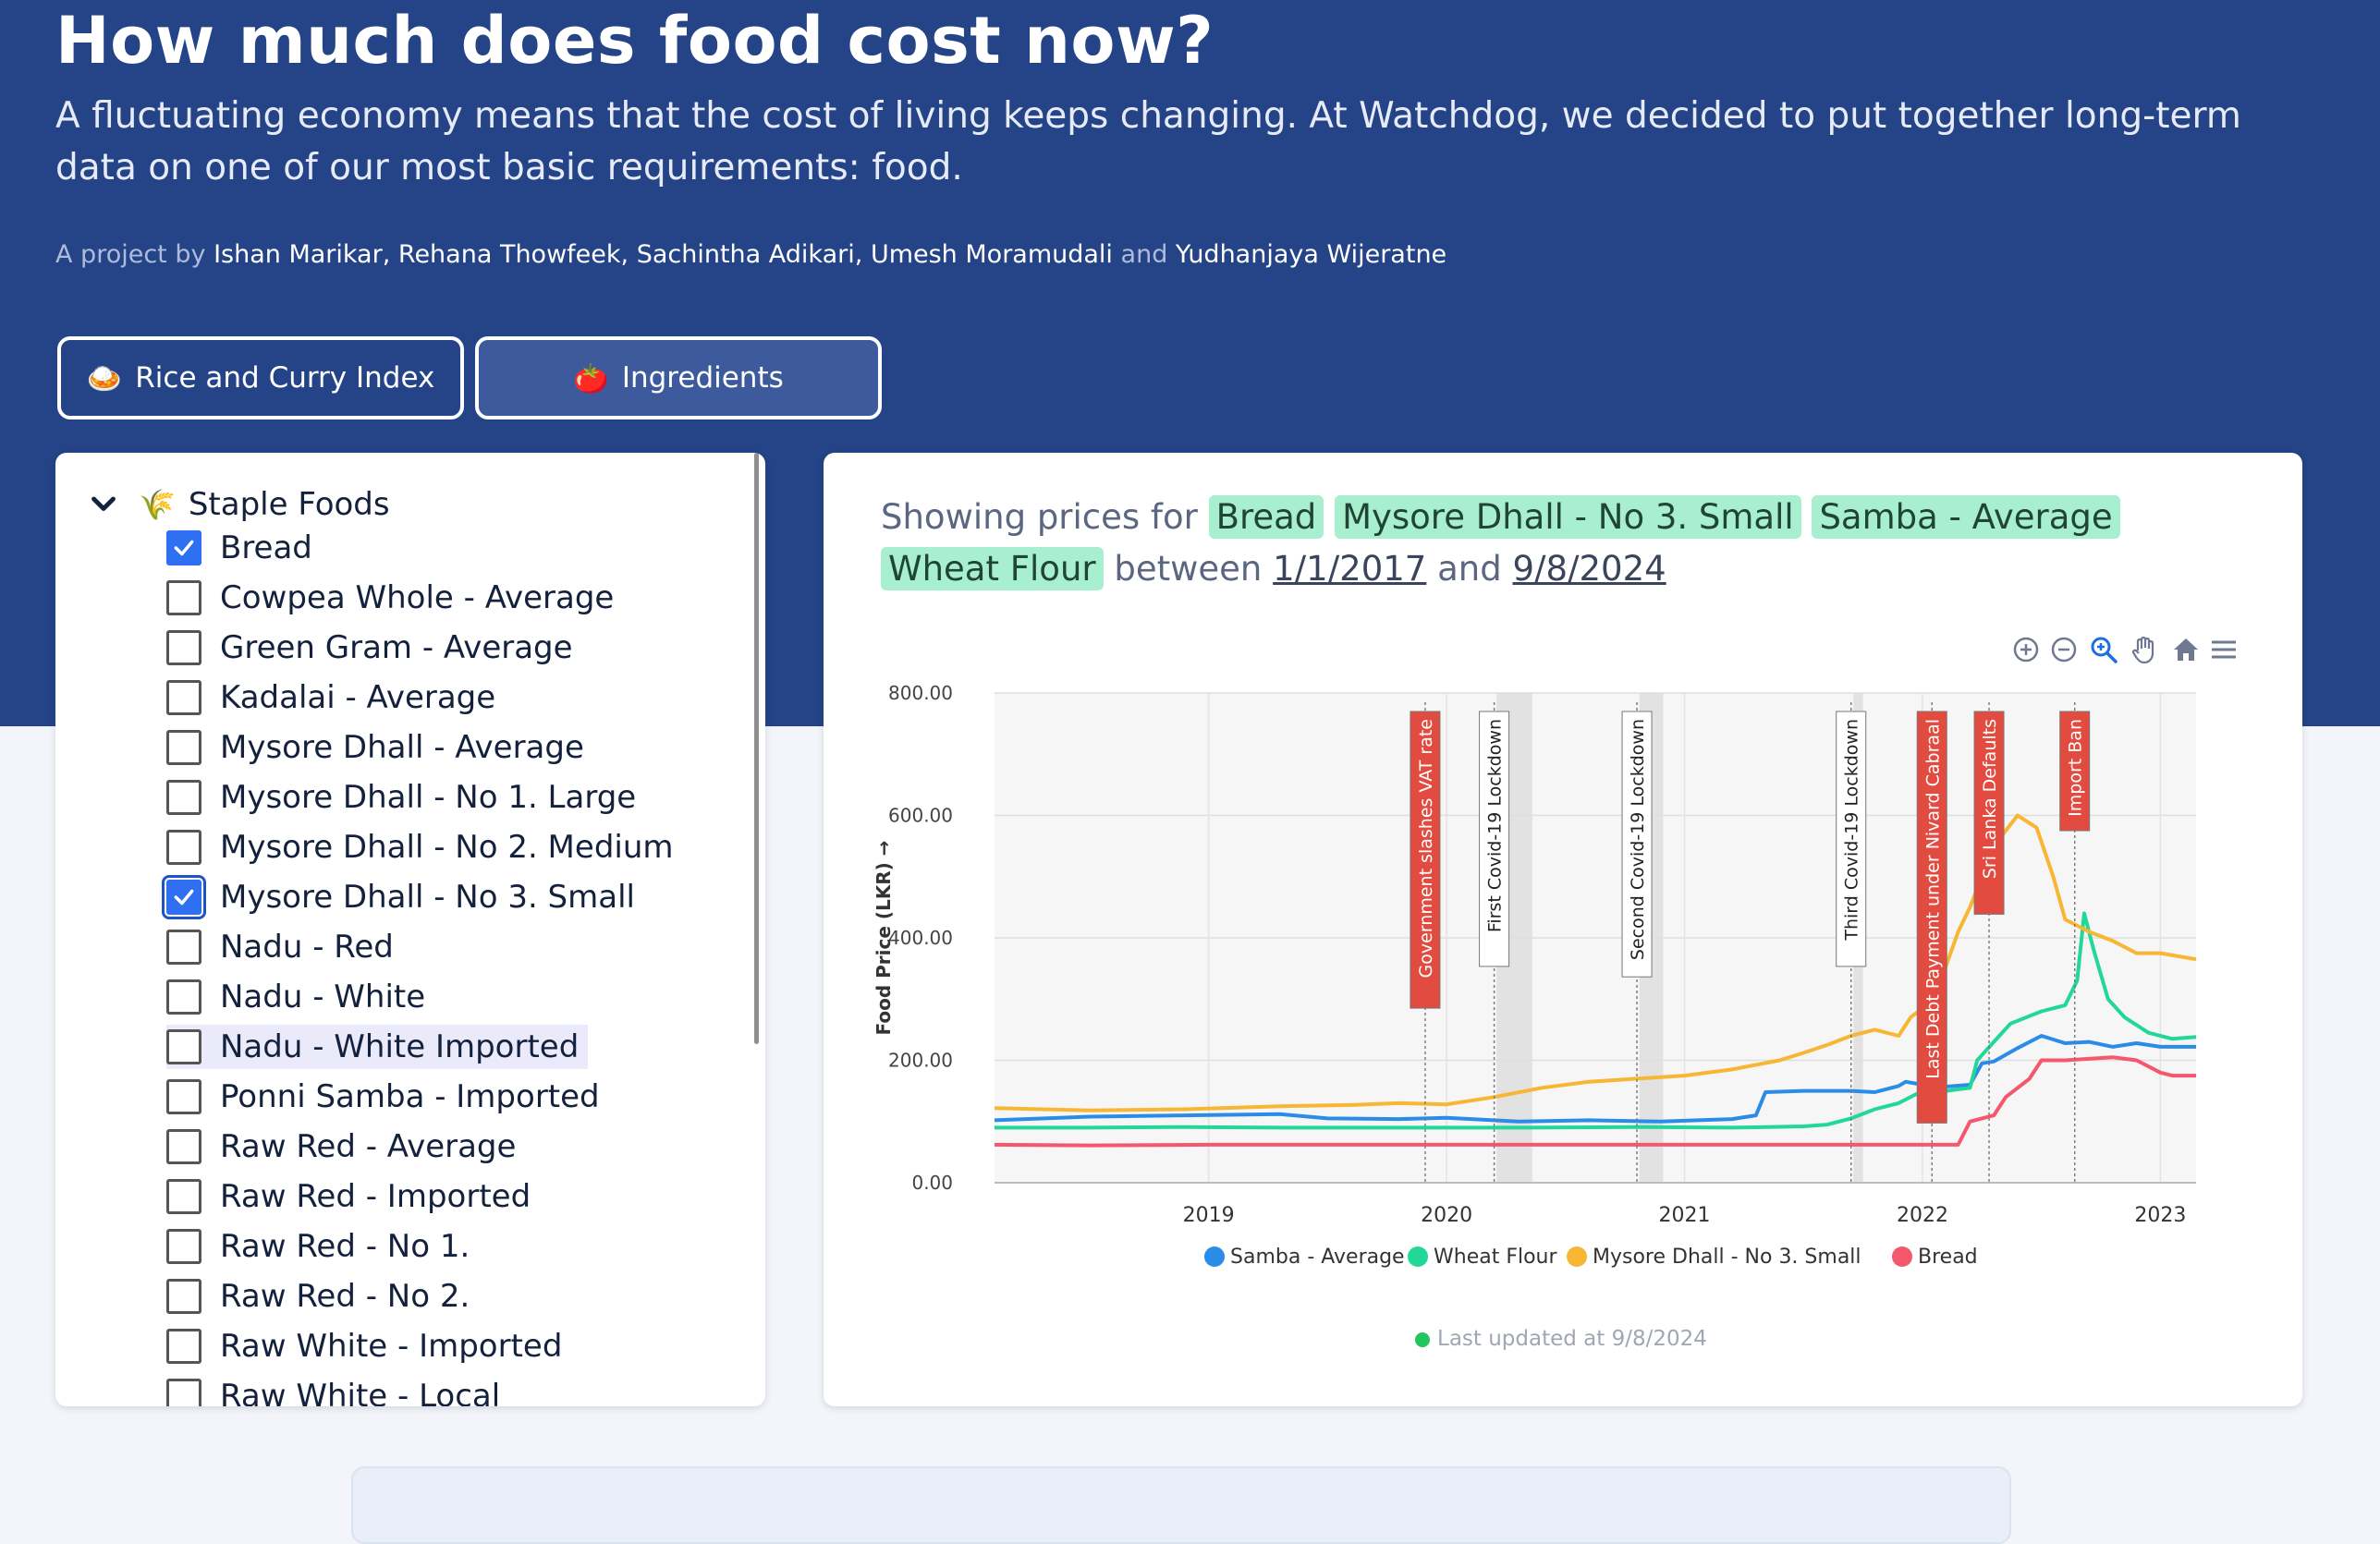  What do you see at coordinates (402, 748) in the screenshot?
I see `food-item-label: Mysore Dhall - Average` at bounding box center [402, 748].